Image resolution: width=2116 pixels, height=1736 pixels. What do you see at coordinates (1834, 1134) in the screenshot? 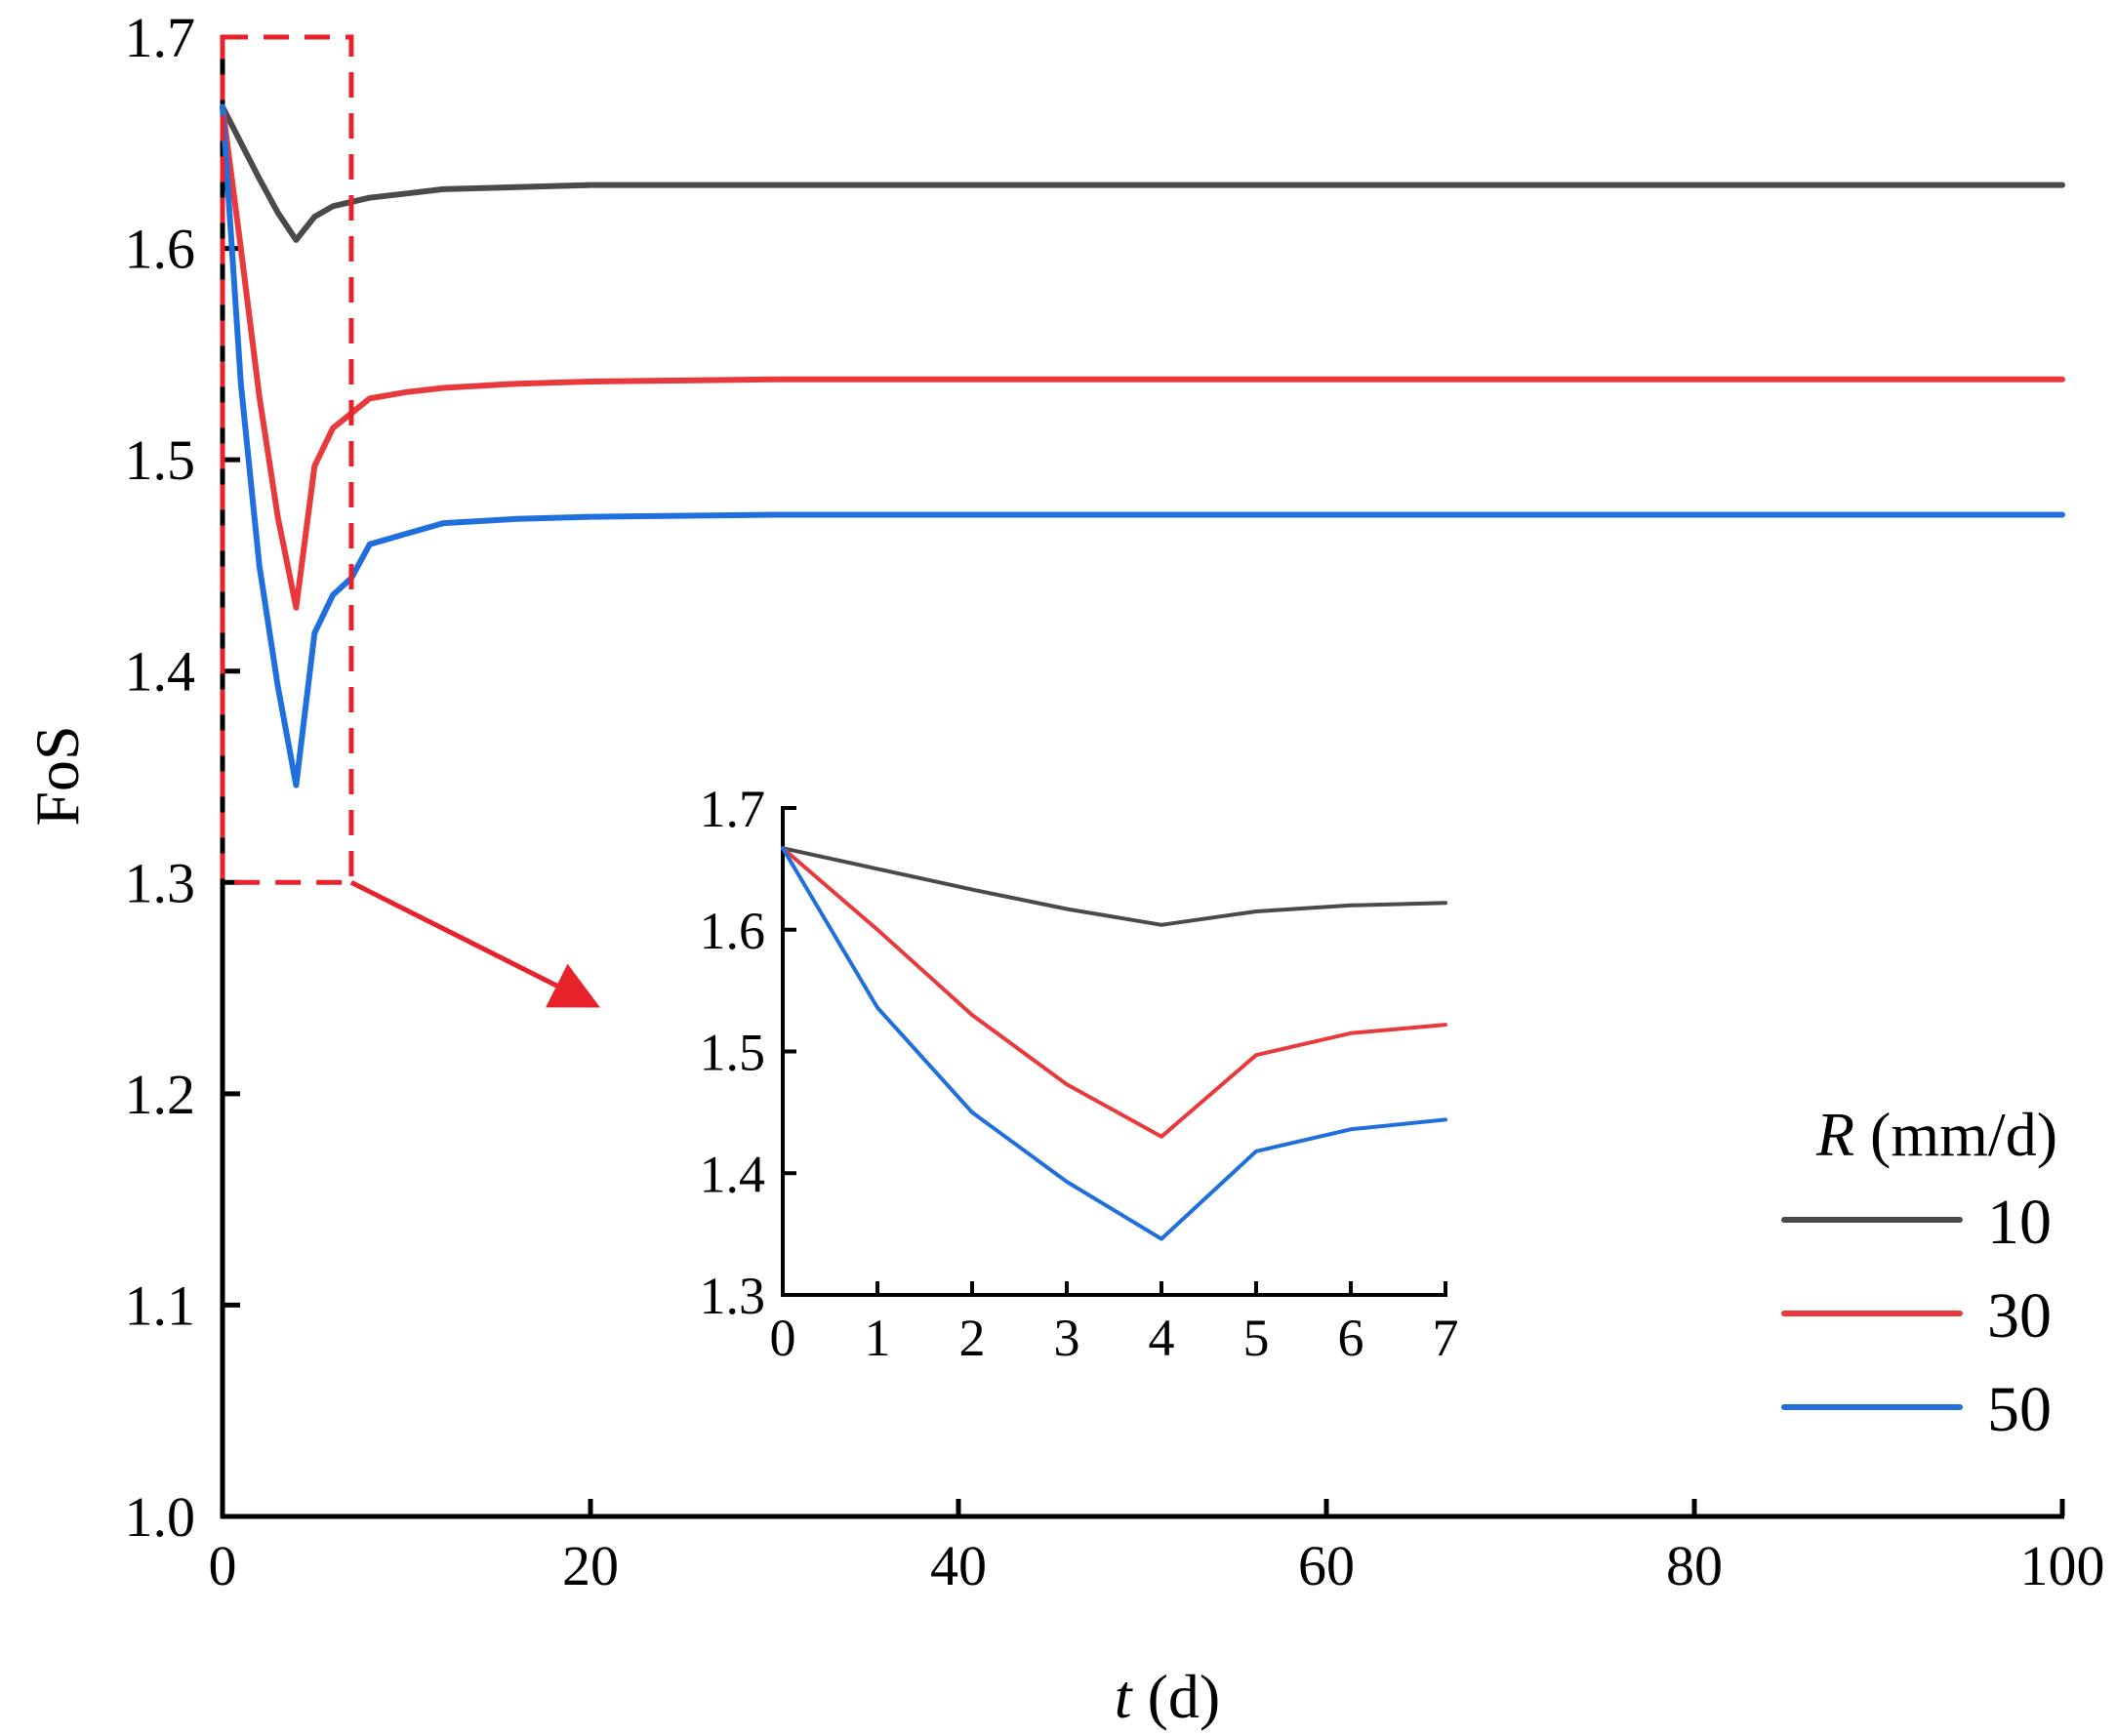
I see `legend-title-italic: R` at bounding box center [1834, 1134].